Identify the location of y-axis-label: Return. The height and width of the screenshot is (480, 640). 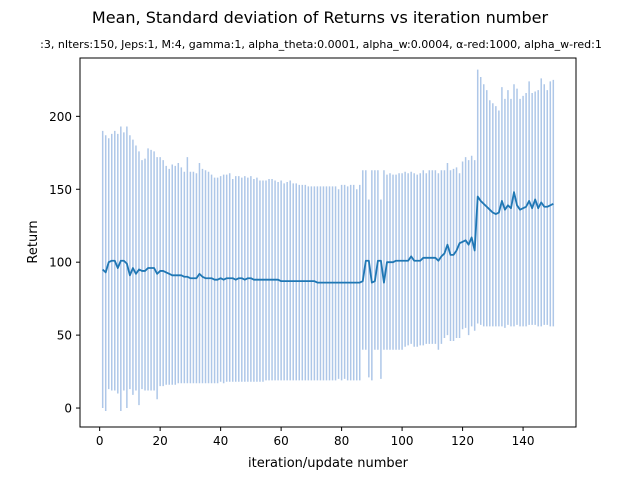
(33, 241).